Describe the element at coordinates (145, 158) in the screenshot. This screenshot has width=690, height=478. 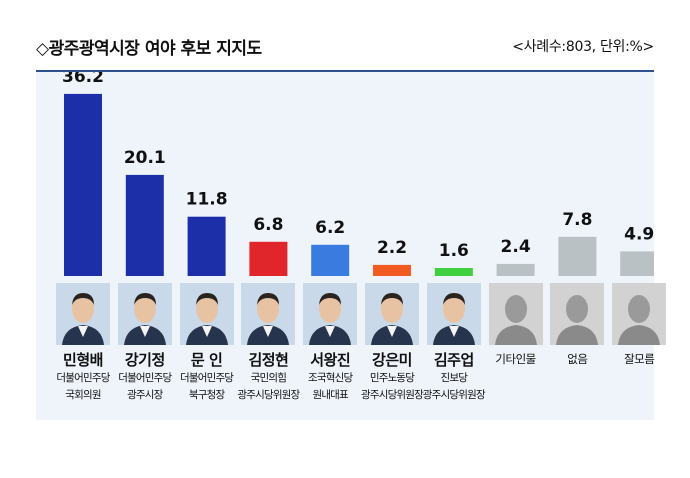
I see `value-label-2: 20.1` at that location.